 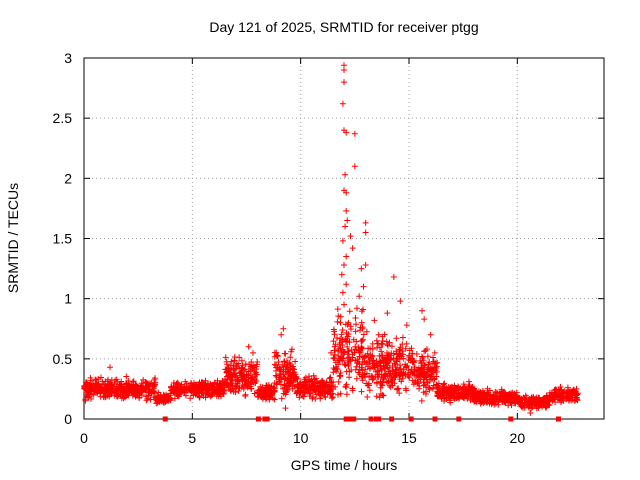 I want to click on y-tick-label: 2.5, so click(x=63, y=118).